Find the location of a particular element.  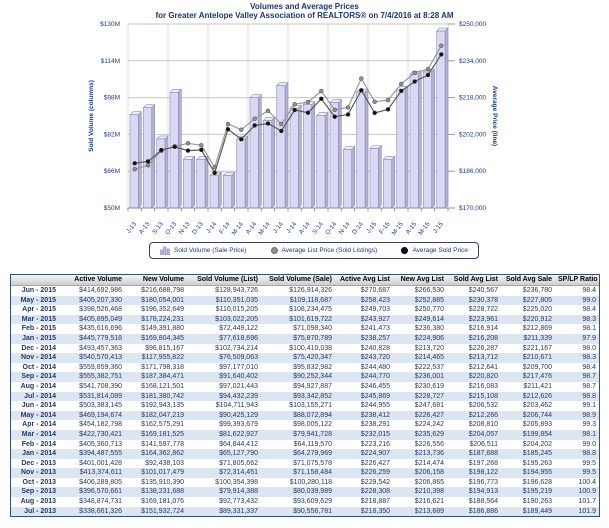

value-cell: $228,727 is located at coordinates (429, 396).